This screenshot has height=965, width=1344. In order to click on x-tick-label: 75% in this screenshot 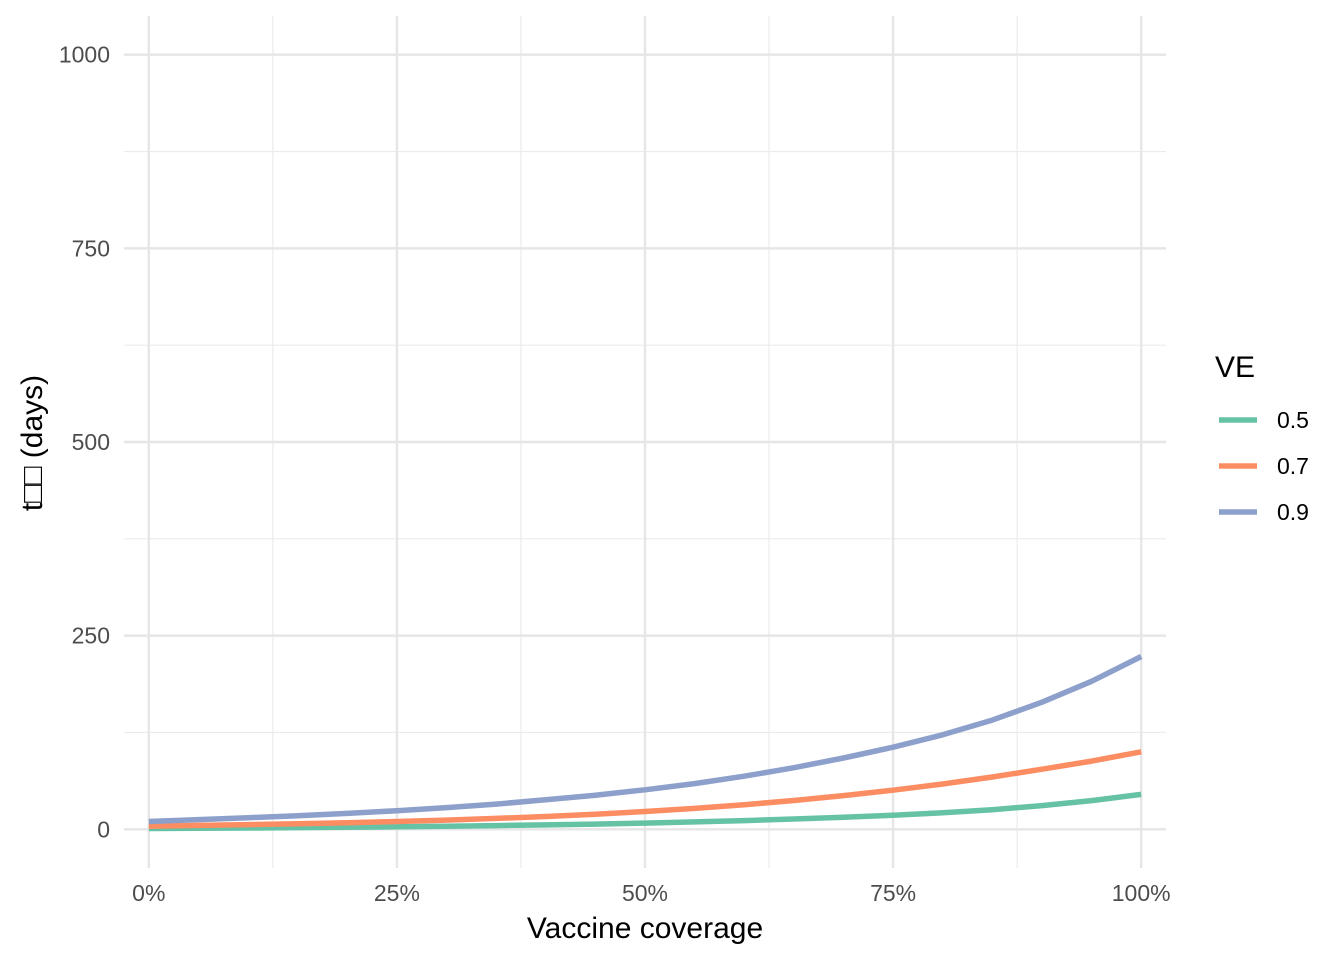, I will do `click(893, 893)`.